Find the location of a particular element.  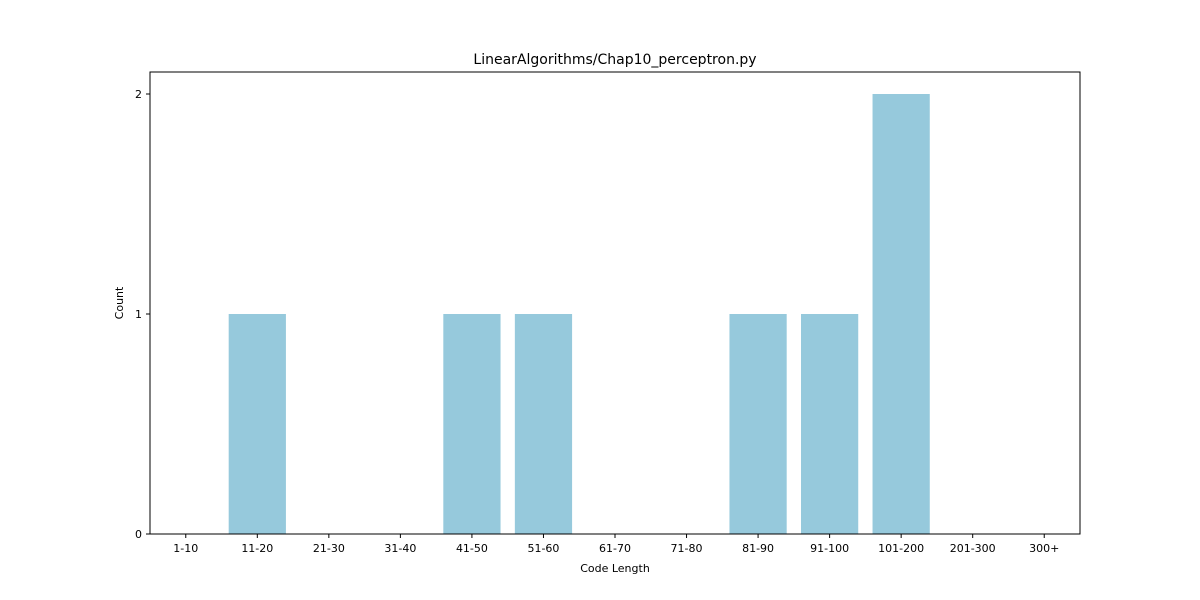

x-tick-label: 101-200 is located at coordinates (901, 548).